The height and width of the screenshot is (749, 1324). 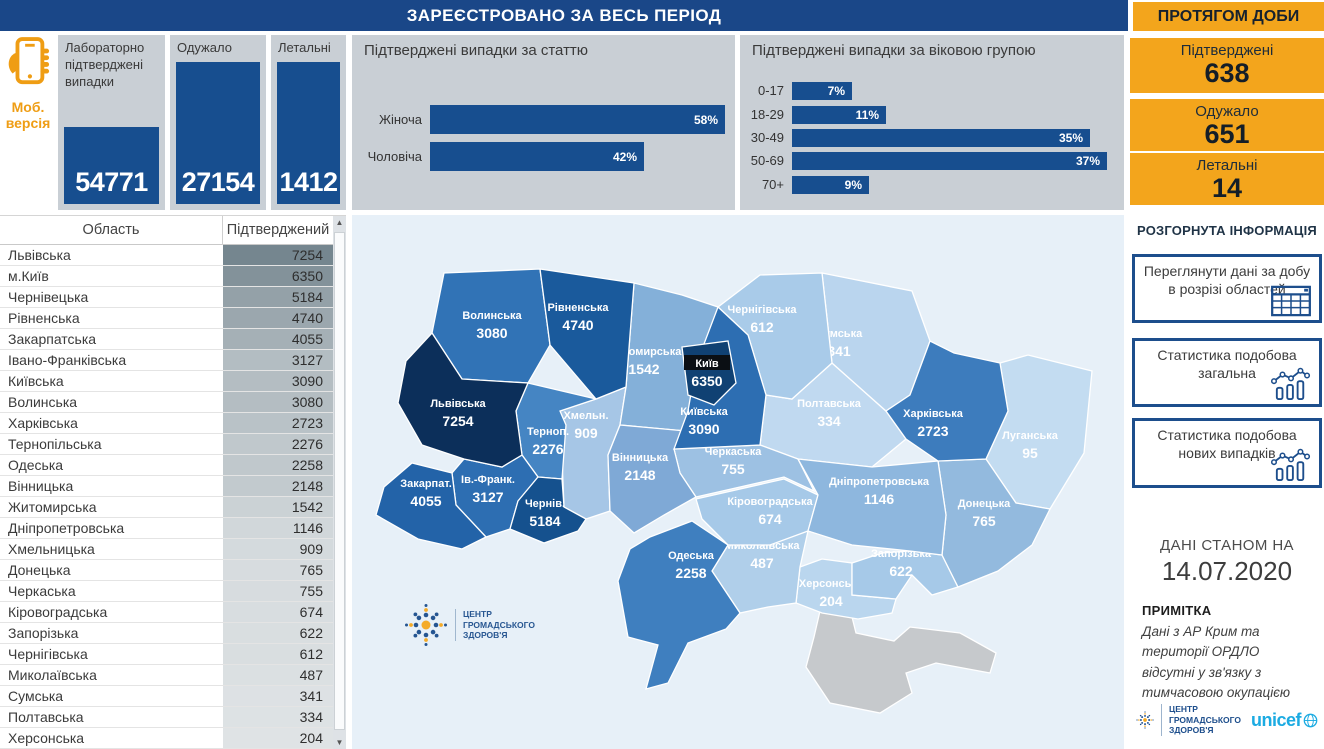 I want to click on bar-30-49: 35%, so click(x=941, y=138).